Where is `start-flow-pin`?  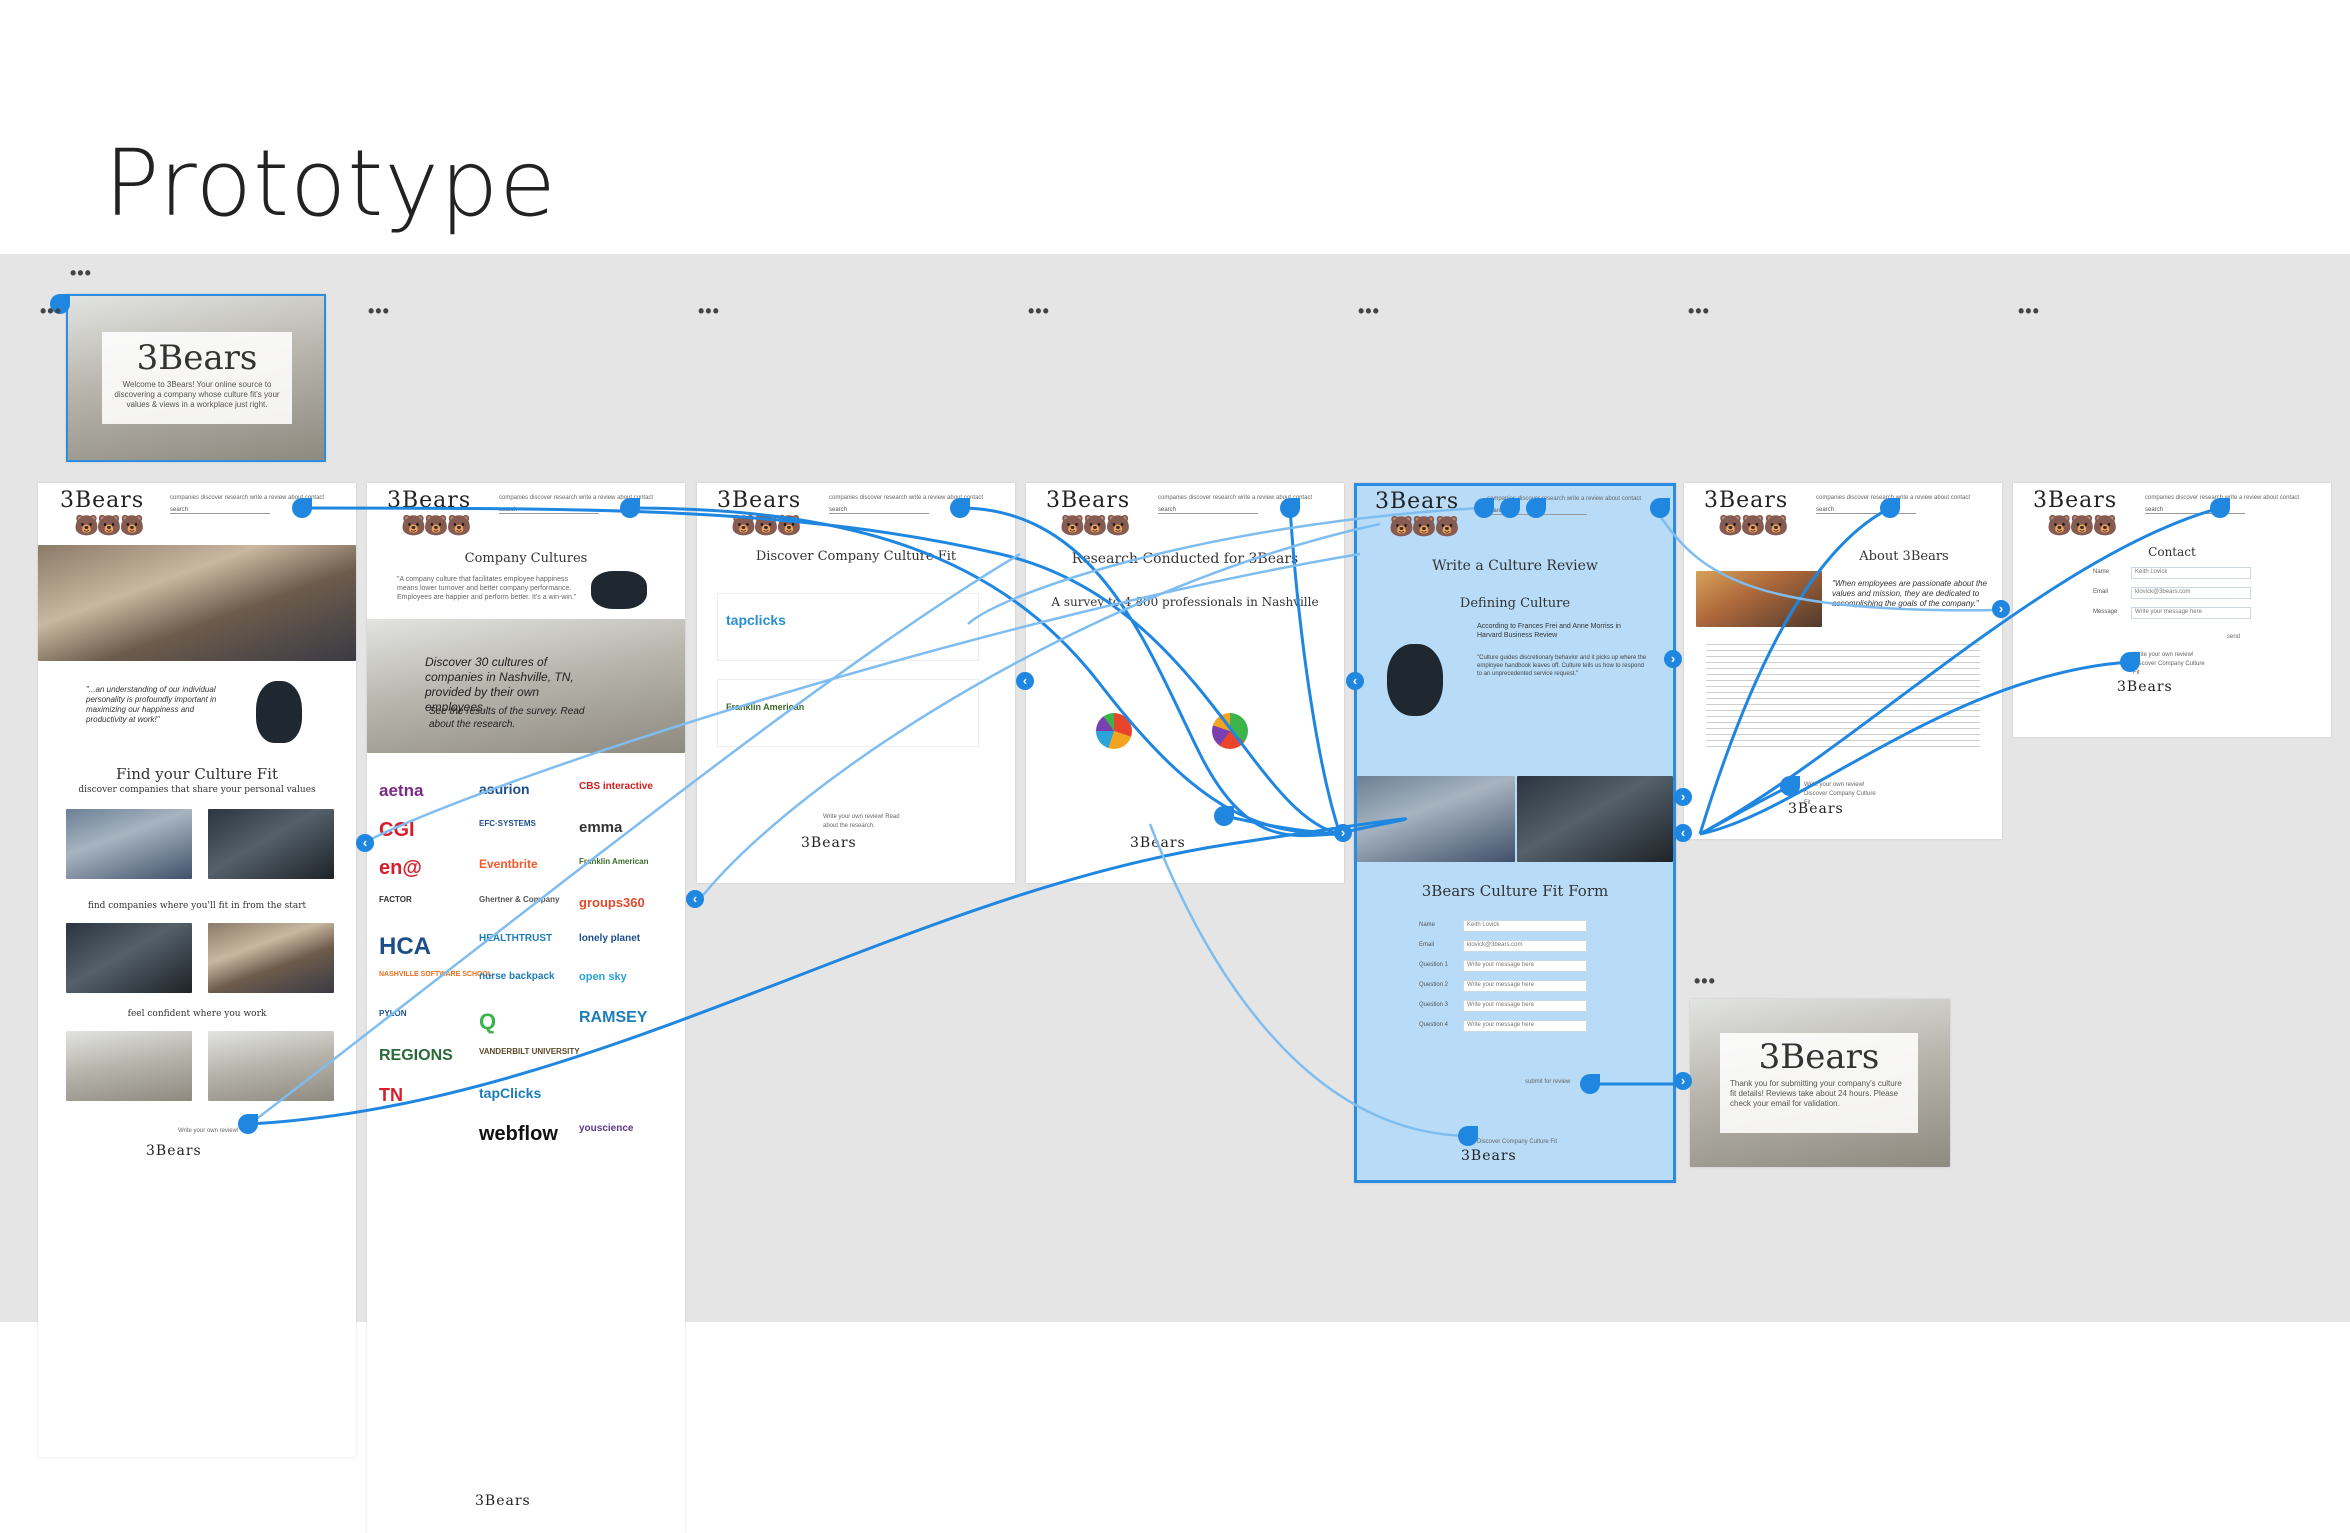 start-flow-pin is located at coordinates (60, 304).